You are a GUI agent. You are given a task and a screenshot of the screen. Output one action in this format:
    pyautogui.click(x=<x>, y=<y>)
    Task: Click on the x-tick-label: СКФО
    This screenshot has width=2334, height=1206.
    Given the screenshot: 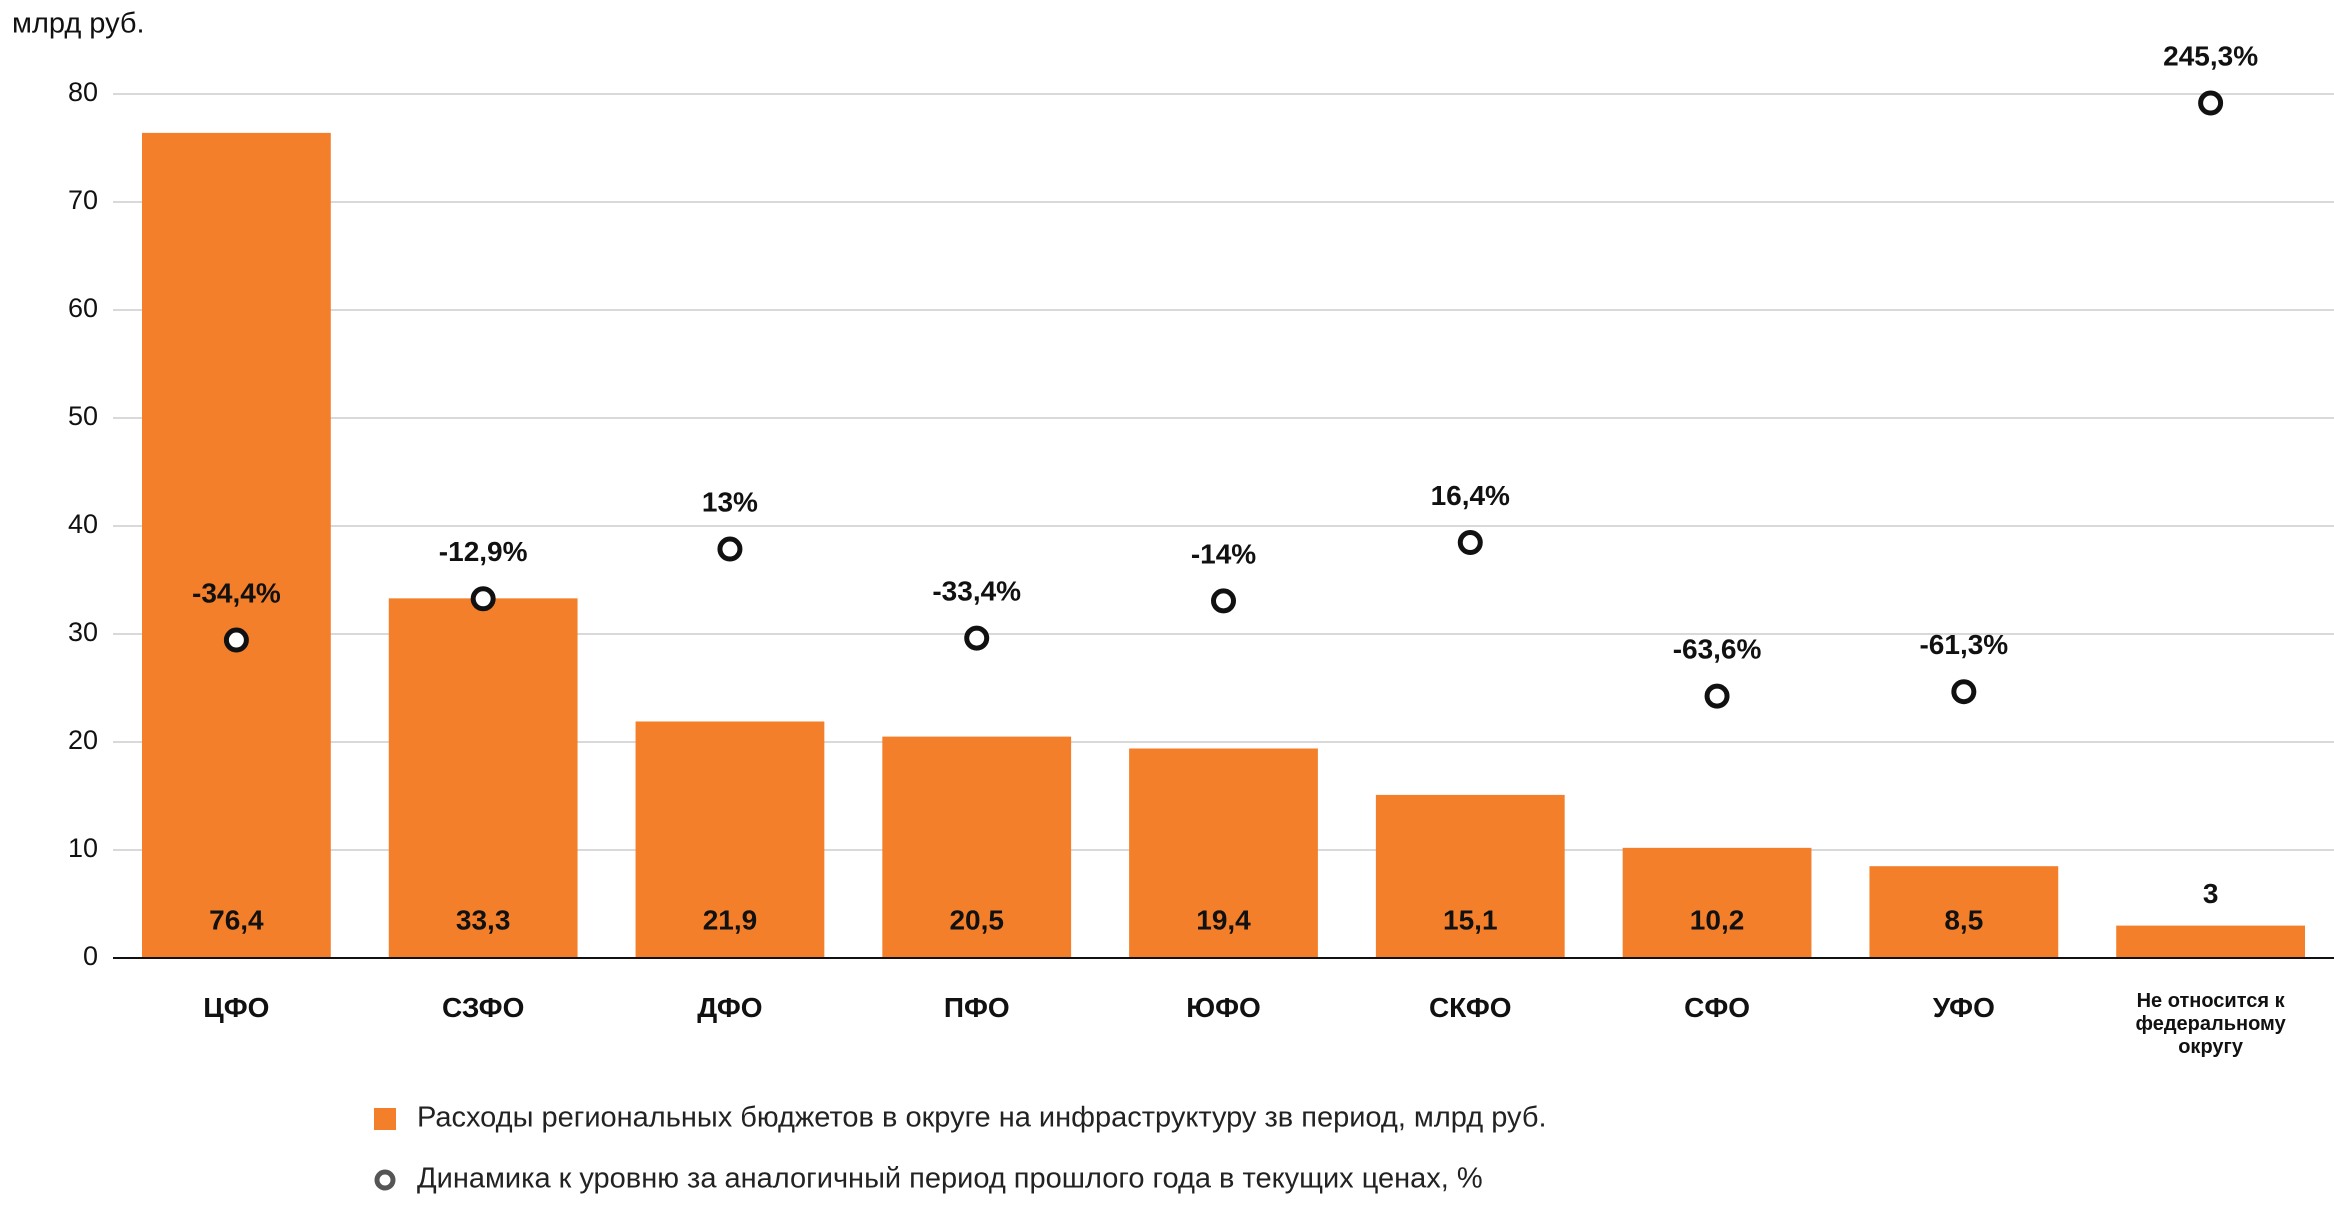 What is the action you would take?
    pyautogui.click(x=1470, y=1007)
    